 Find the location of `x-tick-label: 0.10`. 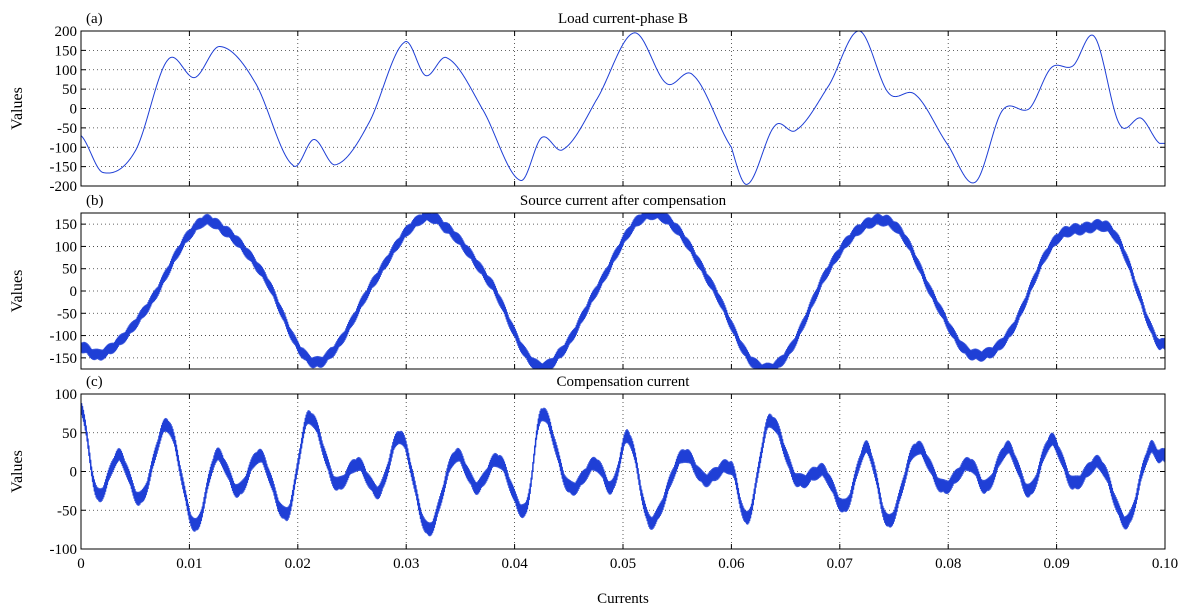

x-tick-label: 0.10 is located at coordinates (1165, 564).